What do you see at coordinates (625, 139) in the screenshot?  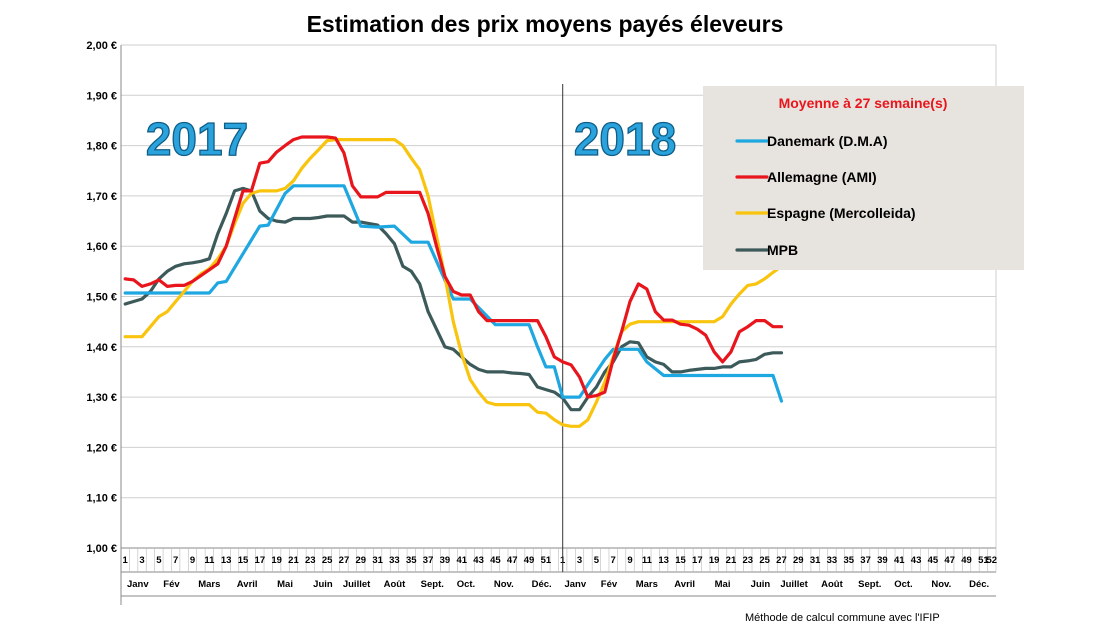 I see `year-label-2018: 2018` at bounding box center [625, 139].